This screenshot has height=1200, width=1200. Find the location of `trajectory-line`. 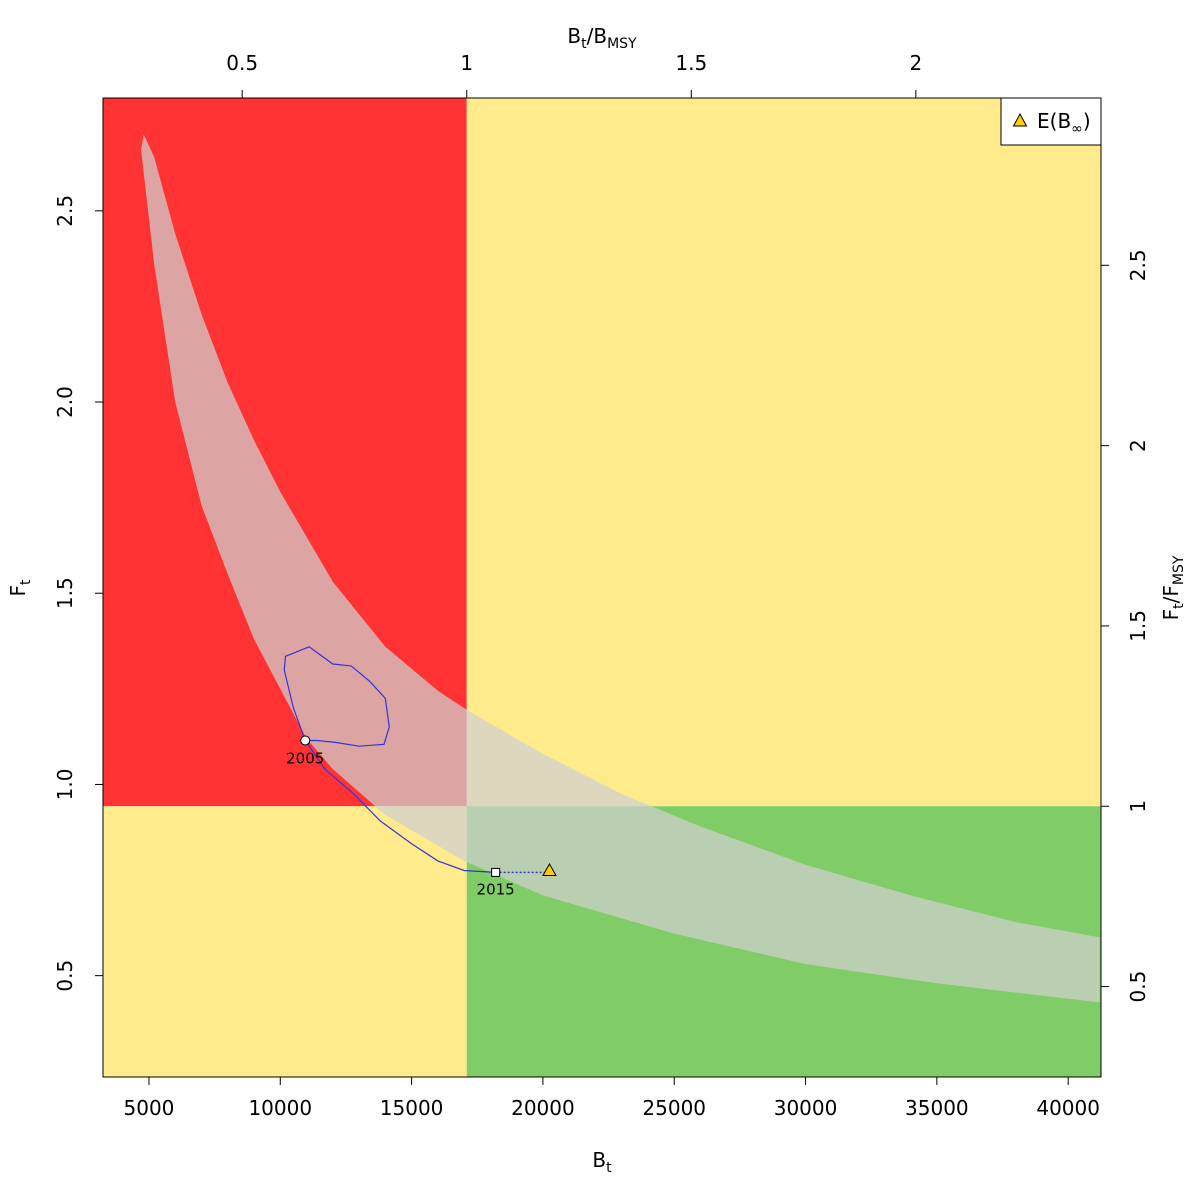

trajectory-line is located at coordinates (400, 807).